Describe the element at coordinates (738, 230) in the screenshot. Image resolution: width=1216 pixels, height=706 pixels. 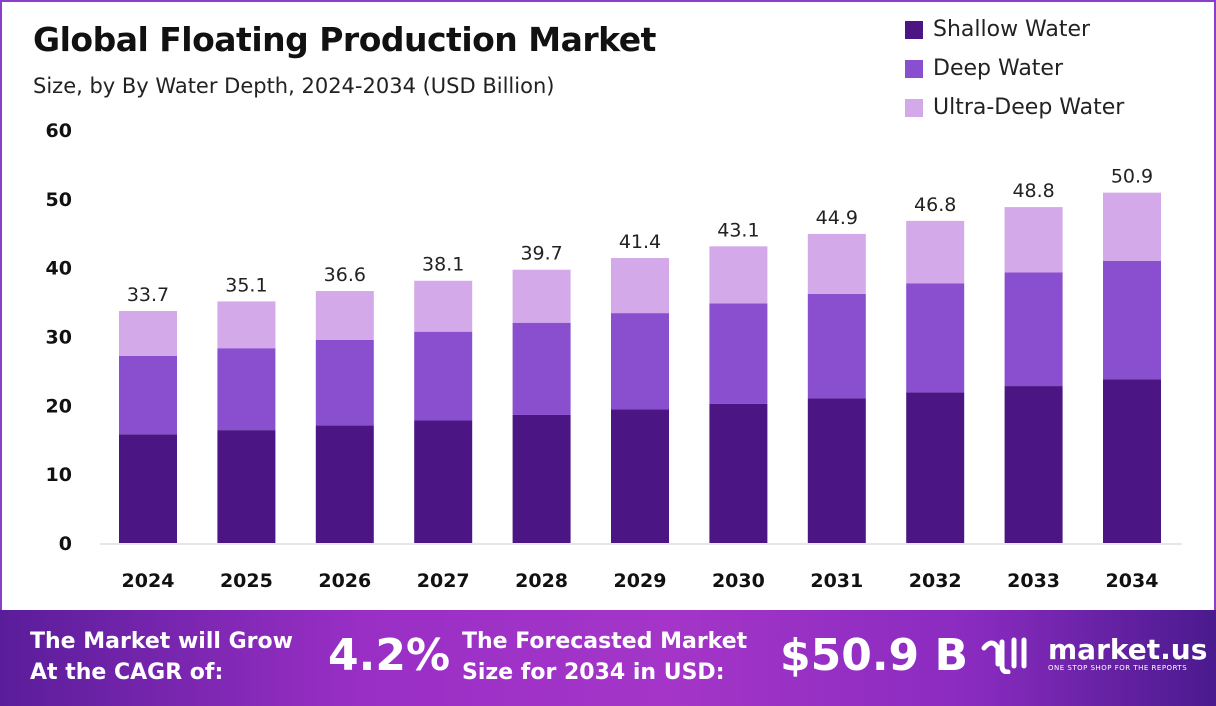
I see `data-label: 43.1` at that location.